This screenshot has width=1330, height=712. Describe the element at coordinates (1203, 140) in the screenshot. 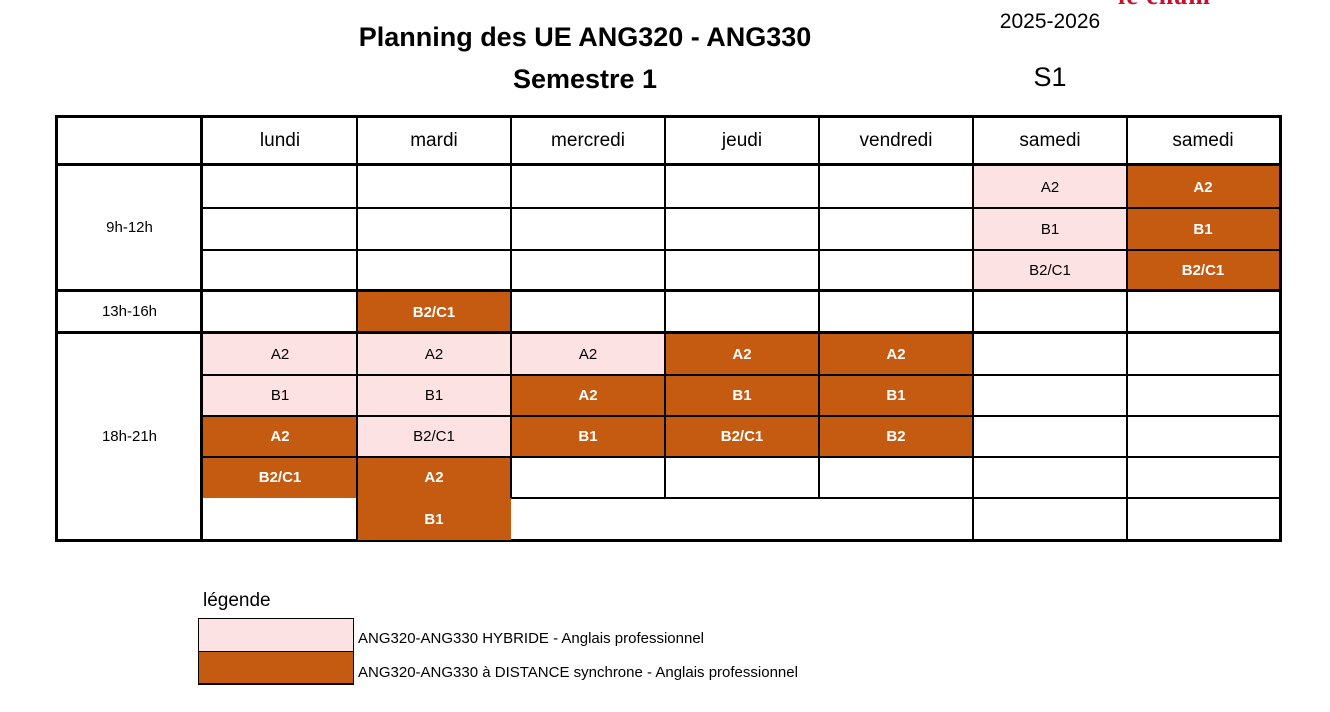

I see `day-header-samedi-2: samedi` at that location.